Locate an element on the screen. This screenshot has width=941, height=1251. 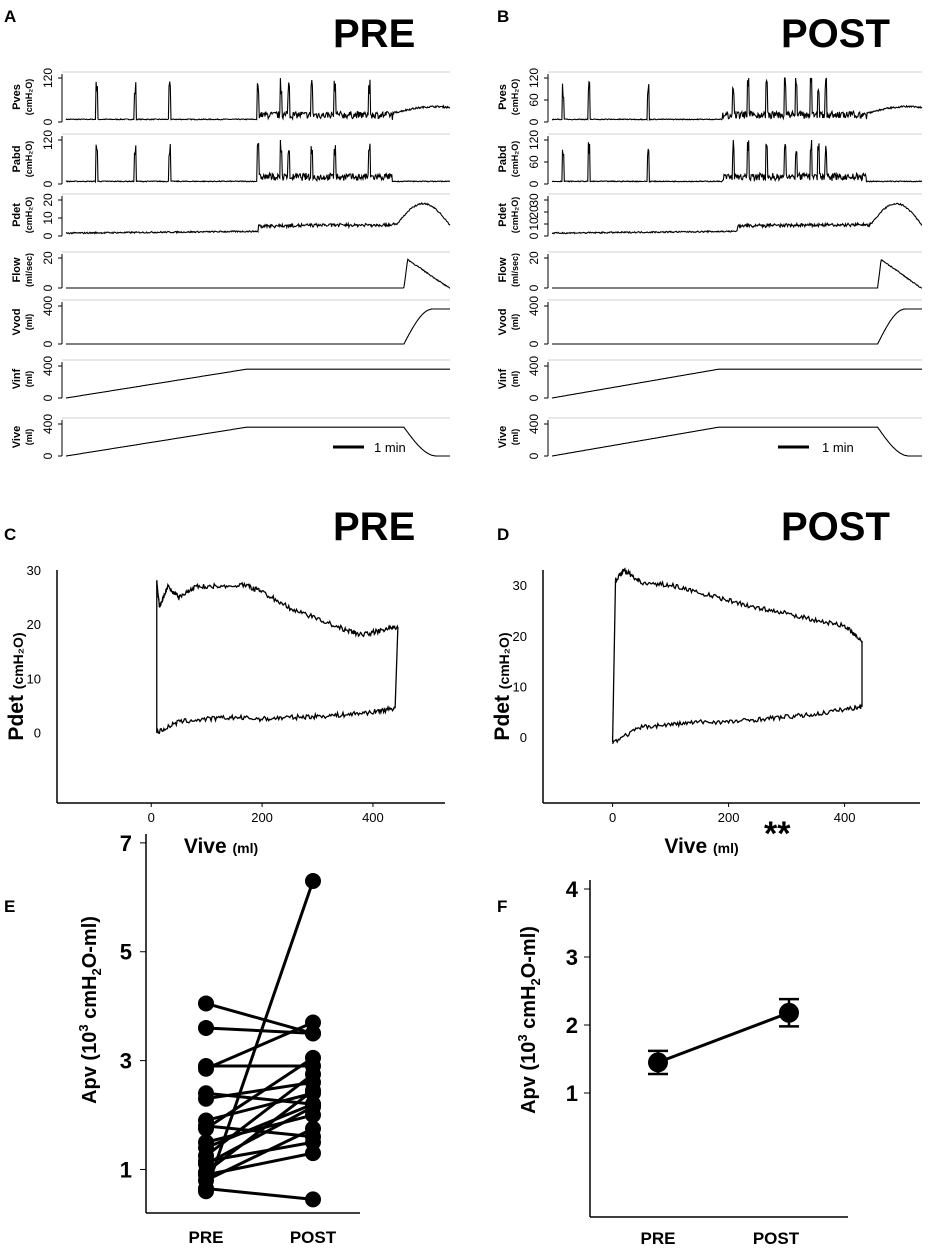
trace-flow is located at coordinates (737, 273).